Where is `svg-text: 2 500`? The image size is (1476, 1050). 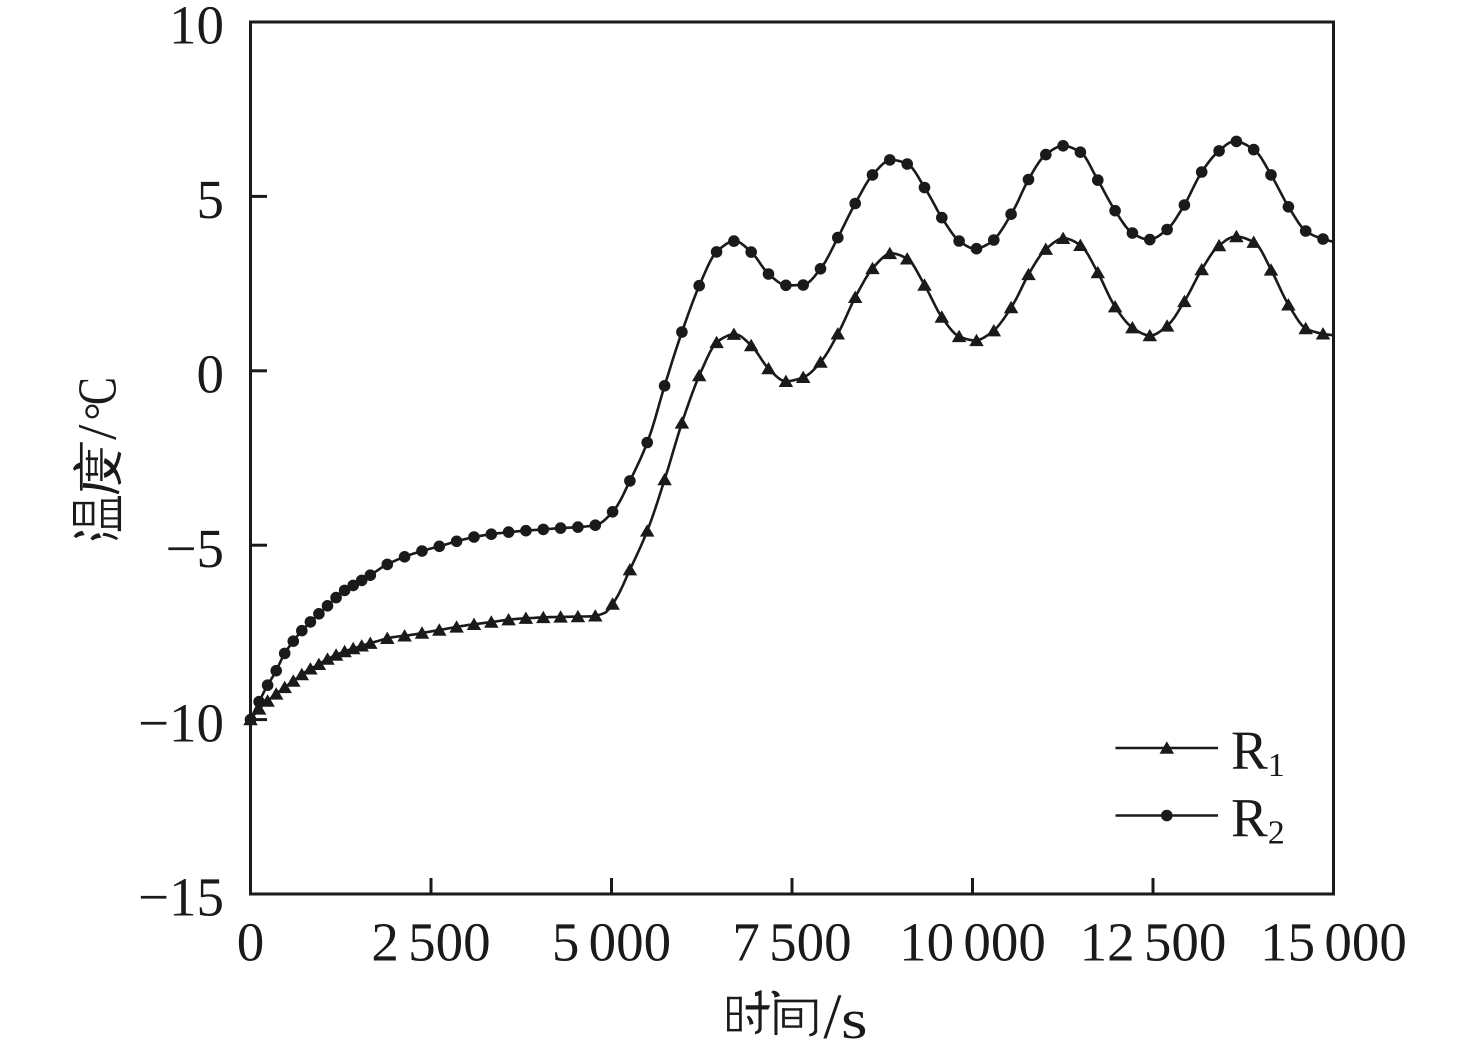
svg-text: 2 500 is located at coordinates (430, 941).